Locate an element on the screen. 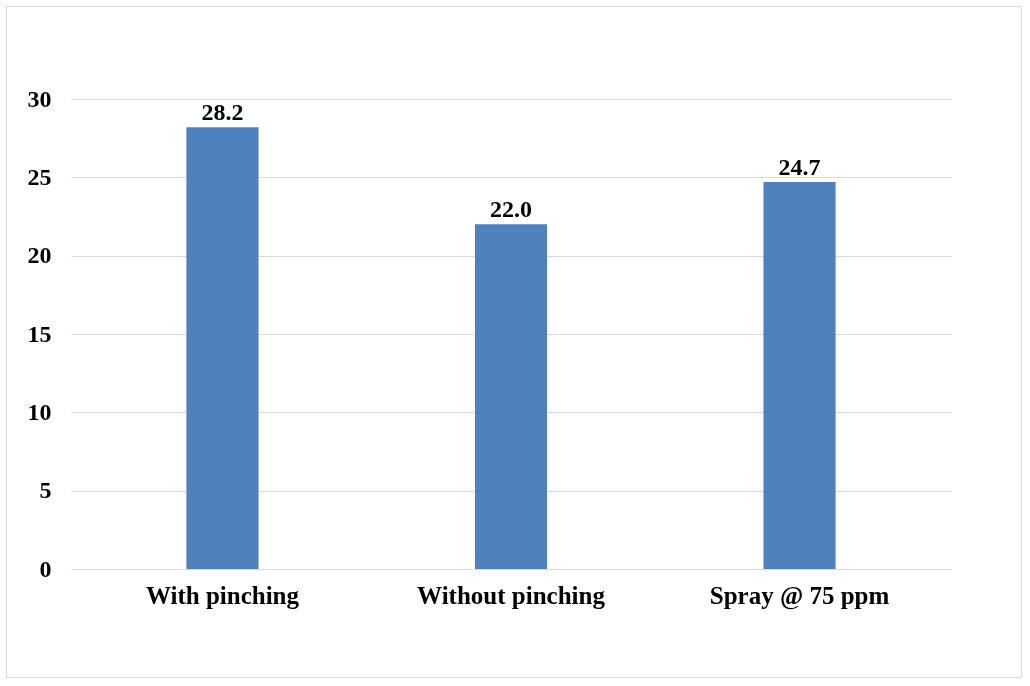 This screenshot has width=1030, height=686. y-tick-label: 5 is located at coordinates (45, 490).